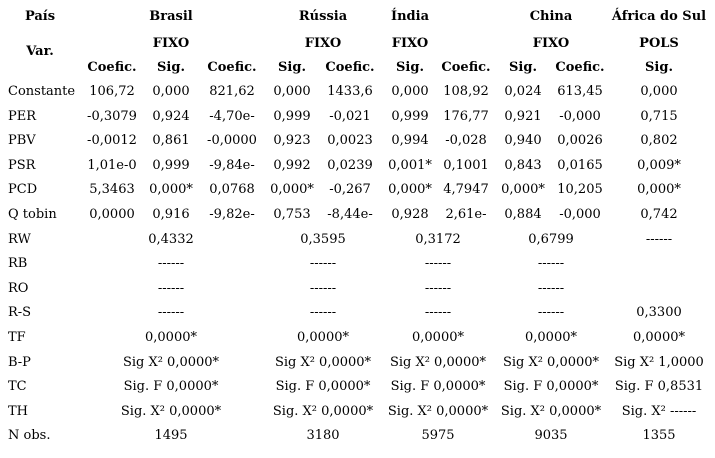  Describe the element at coordinates (18, 411) in the screenshot. I see `row-label: TH` at that location.